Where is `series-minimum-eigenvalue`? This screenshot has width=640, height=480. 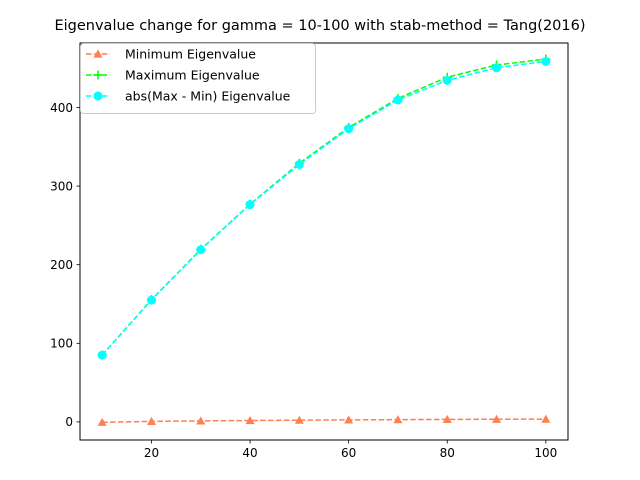
series-minimum-eigenvalue is located at coordinates (324, 420).